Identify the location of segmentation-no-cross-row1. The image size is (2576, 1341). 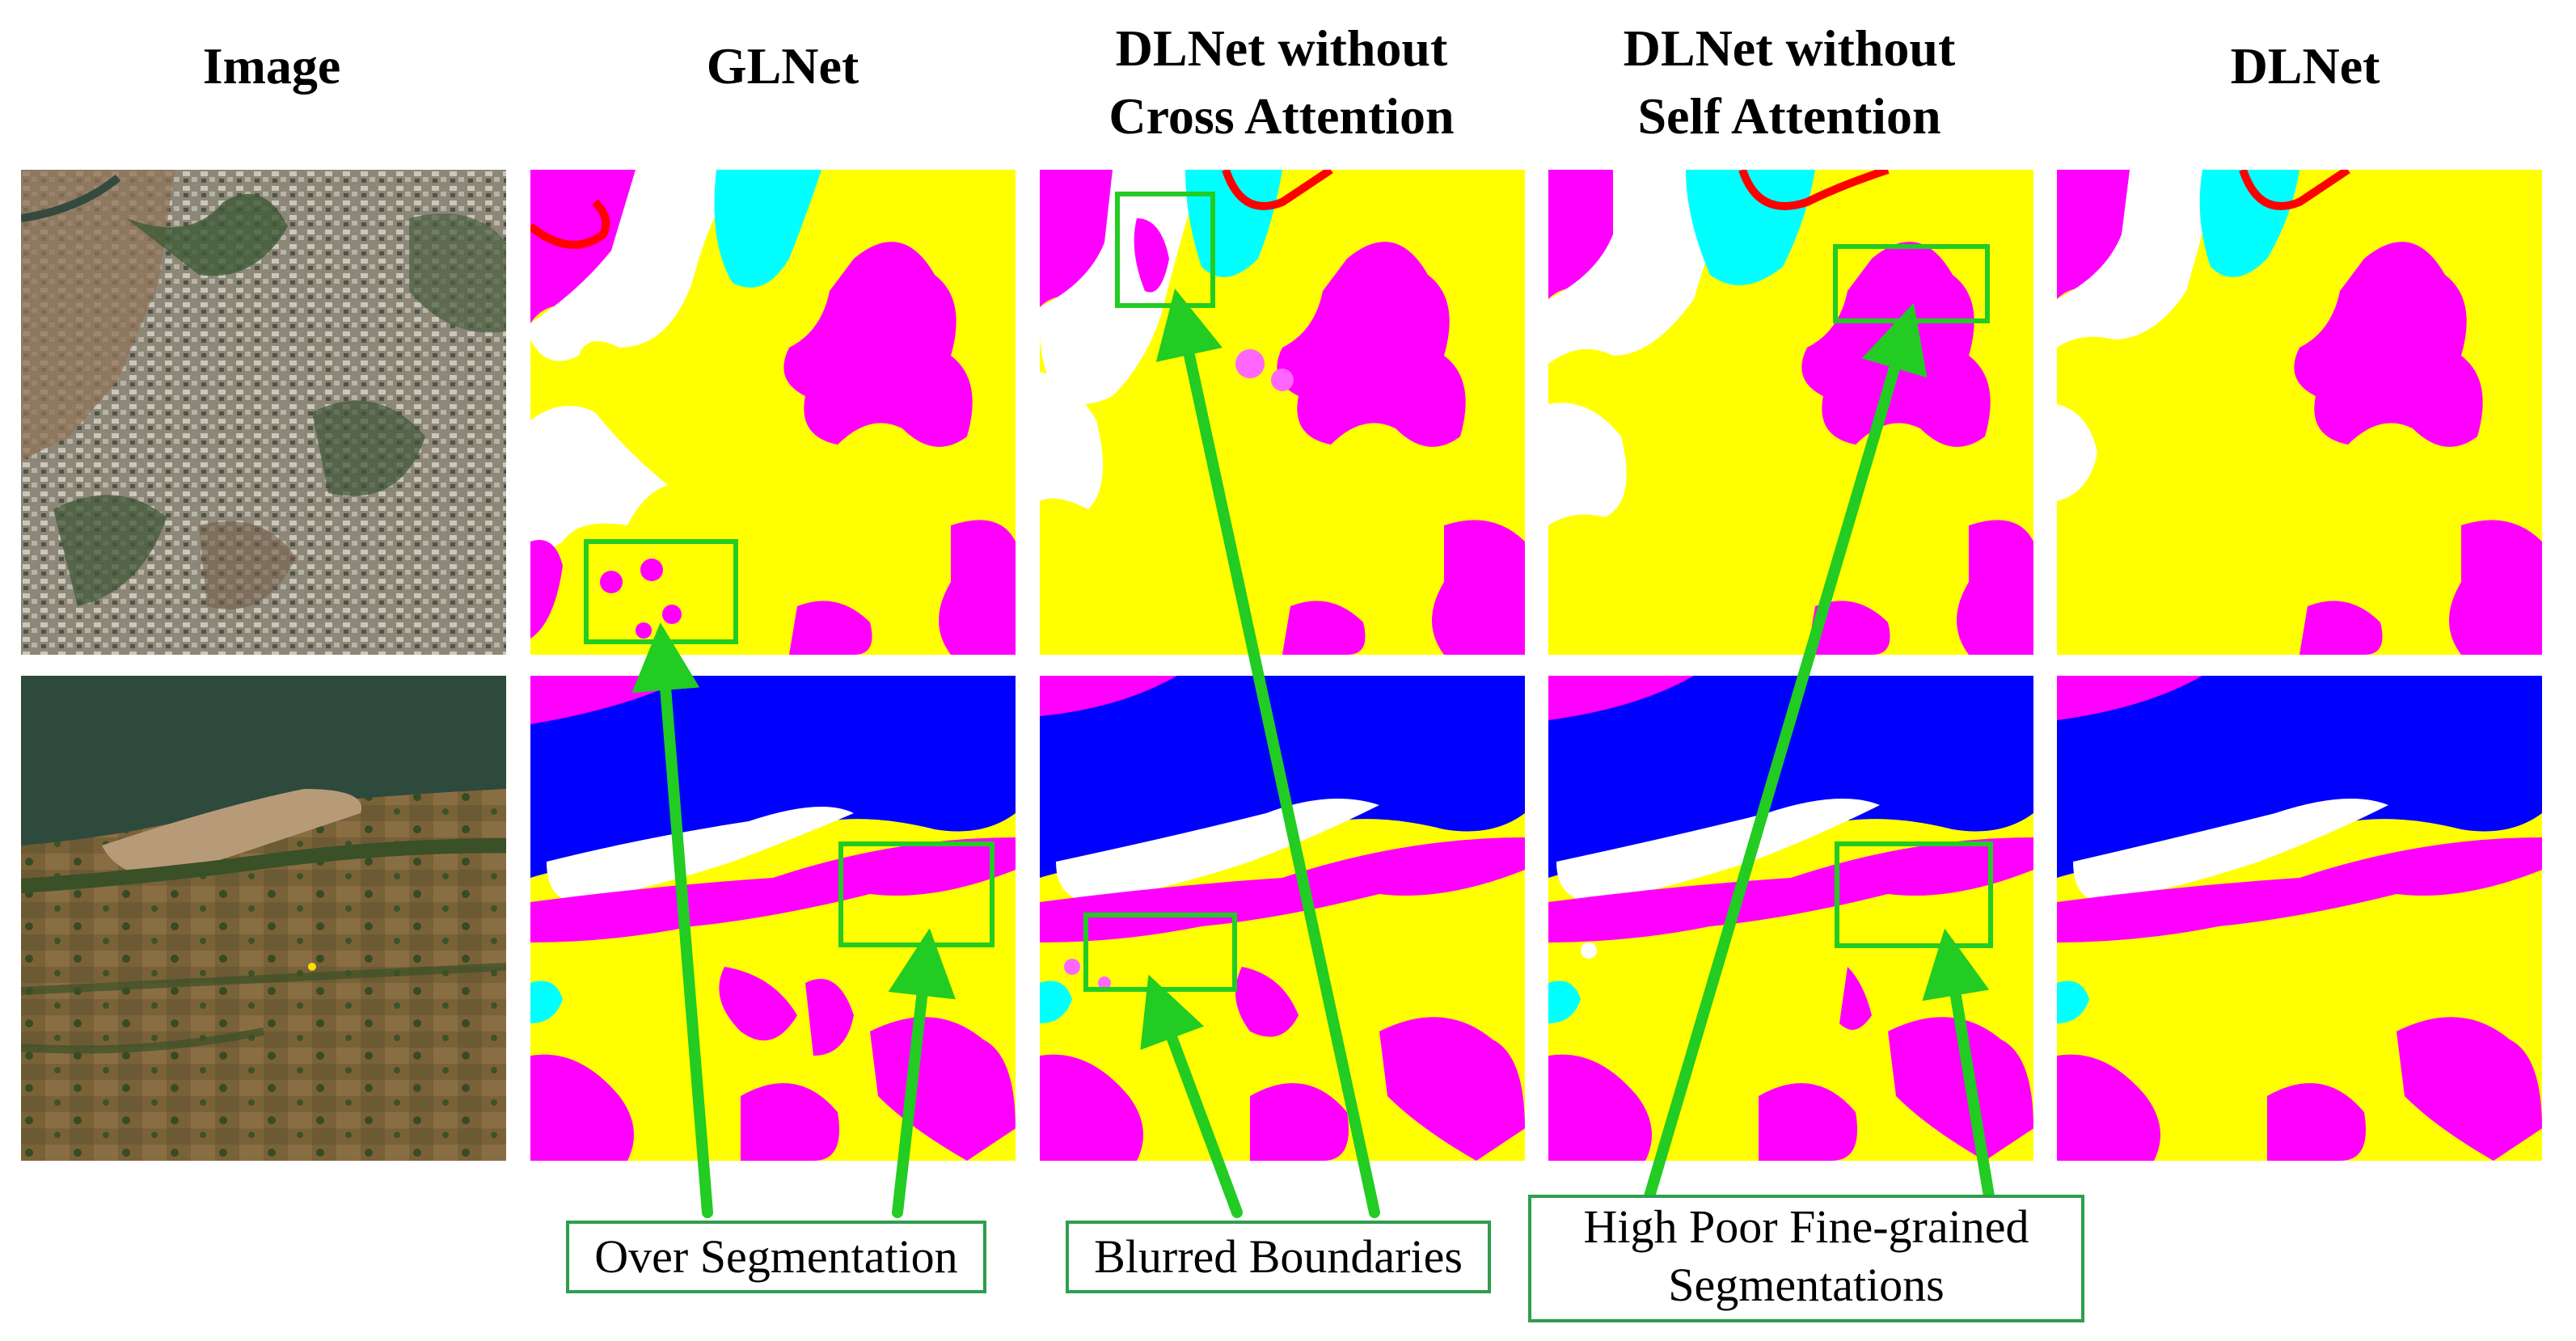
(1282, 412).